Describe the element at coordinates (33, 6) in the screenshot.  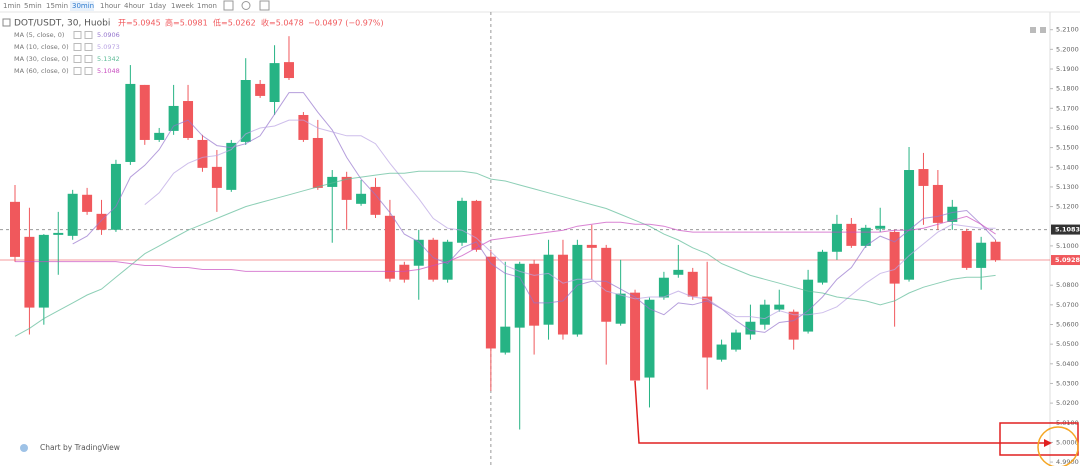
I see `interval-button: 5min` at that location.